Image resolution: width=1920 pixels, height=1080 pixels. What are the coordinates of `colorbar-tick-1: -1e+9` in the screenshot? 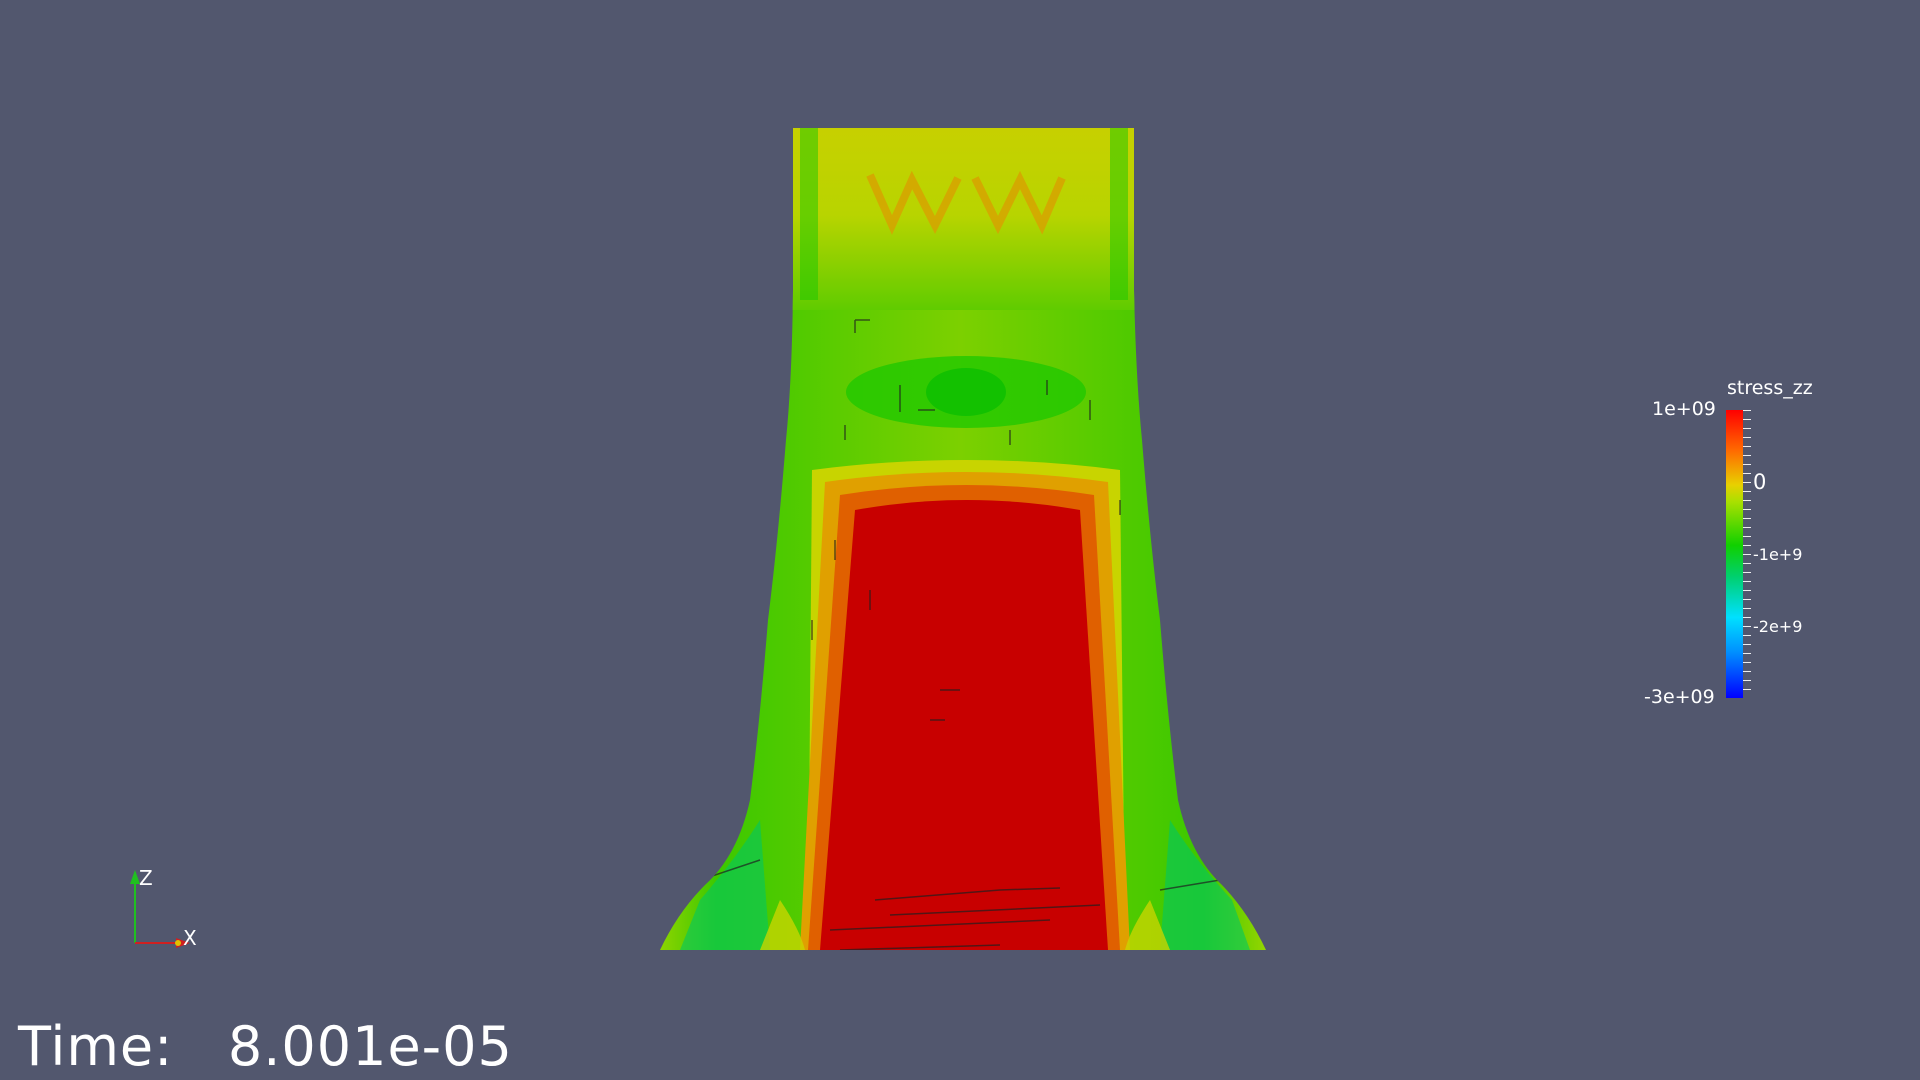 It's located at (1778, 554).